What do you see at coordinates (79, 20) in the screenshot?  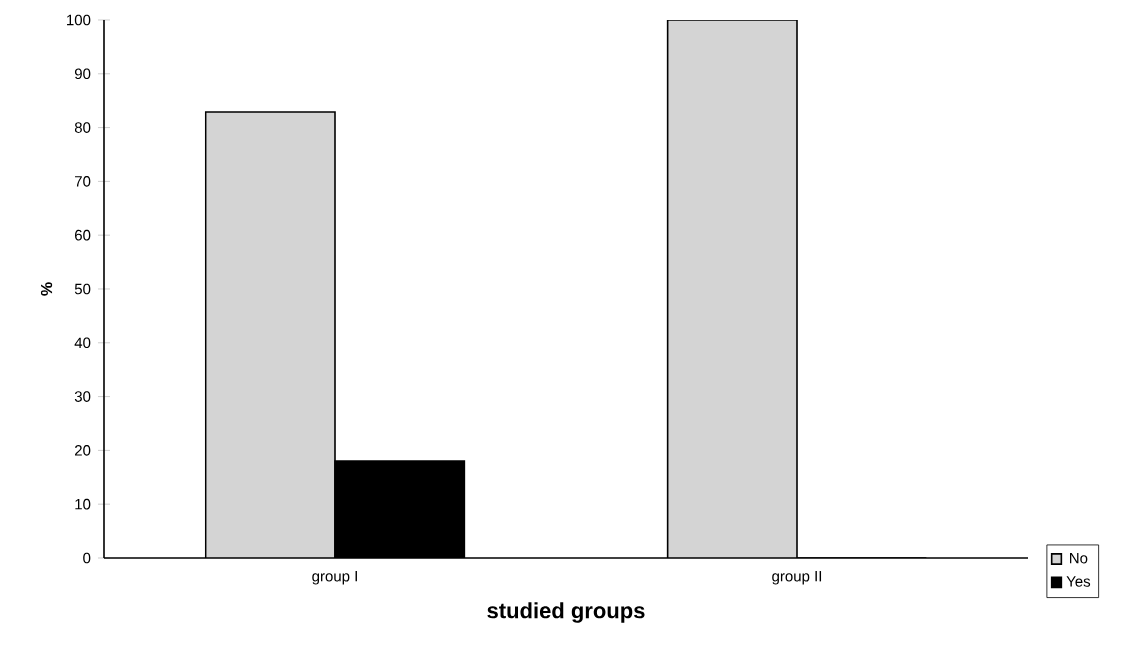 I see `y-tick-label: 100` at bounding box center [79, 20].